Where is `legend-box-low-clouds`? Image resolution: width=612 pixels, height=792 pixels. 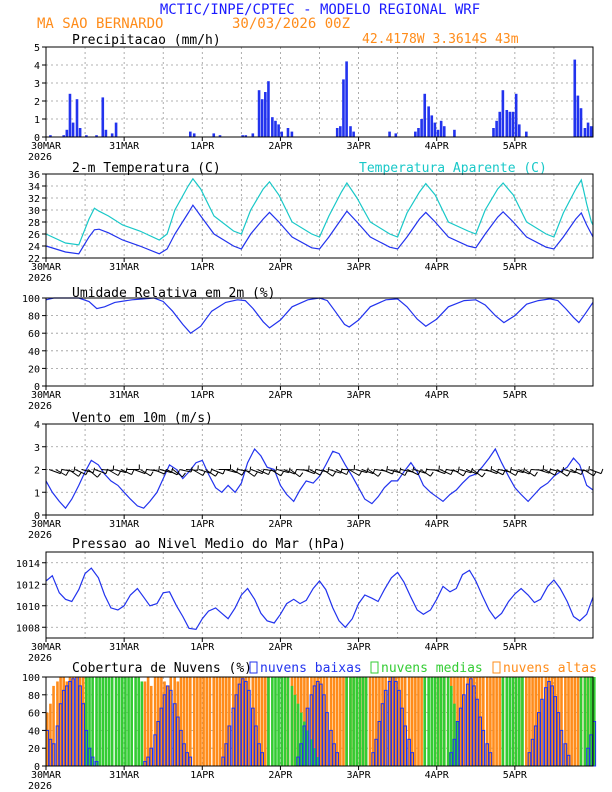 legend-box-low-clouds is located at coordinates (253, 667).